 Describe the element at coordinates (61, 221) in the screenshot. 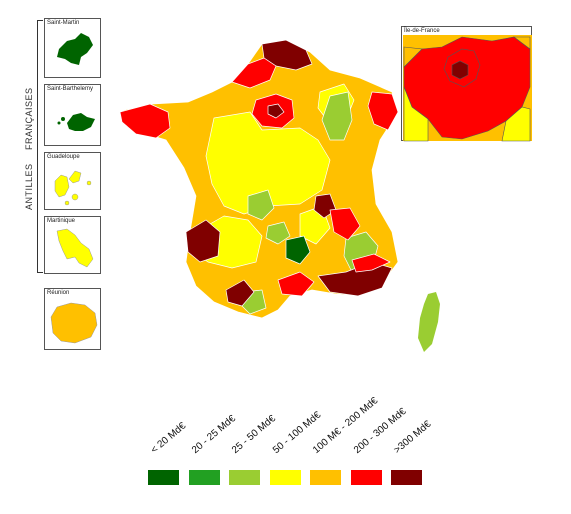

I see `inset-martinique-title: Martinique` at that location.